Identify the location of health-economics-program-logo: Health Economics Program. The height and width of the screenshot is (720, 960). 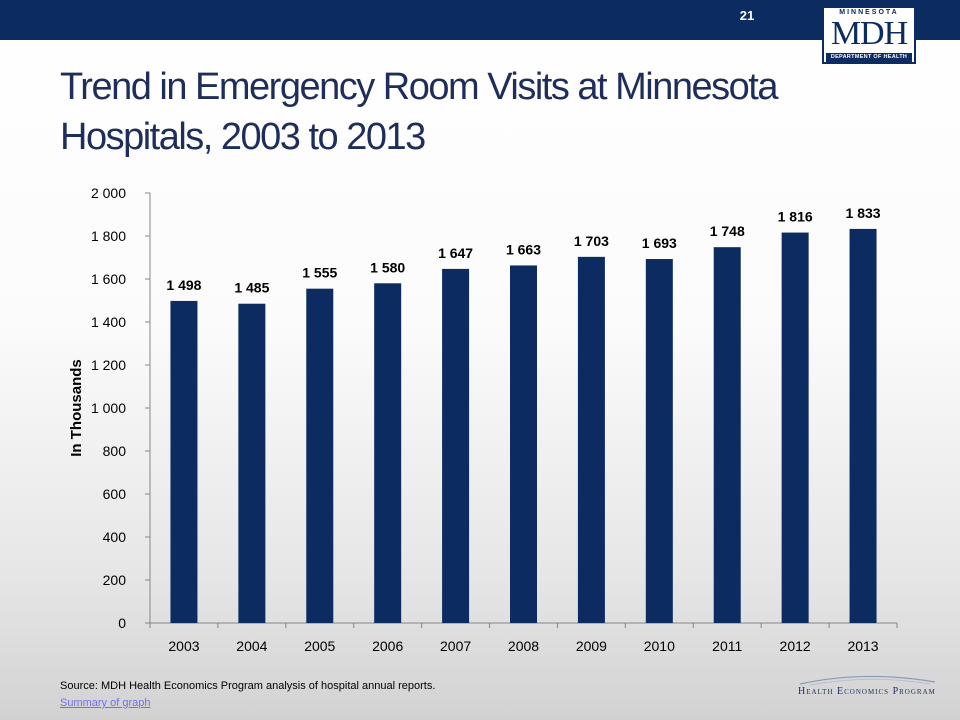
(865, 689).